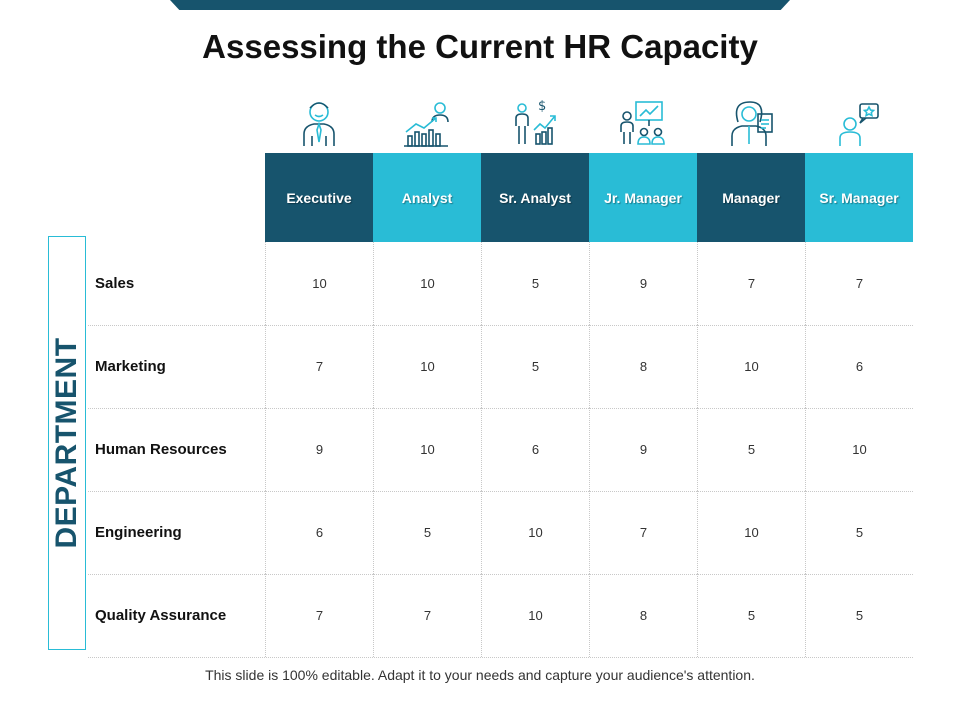 This screenshot has width=960, height=720. Describe the element at coordinates (138, 532) in the screenshot. I see `row-label-engineering: Engineering` at that location.